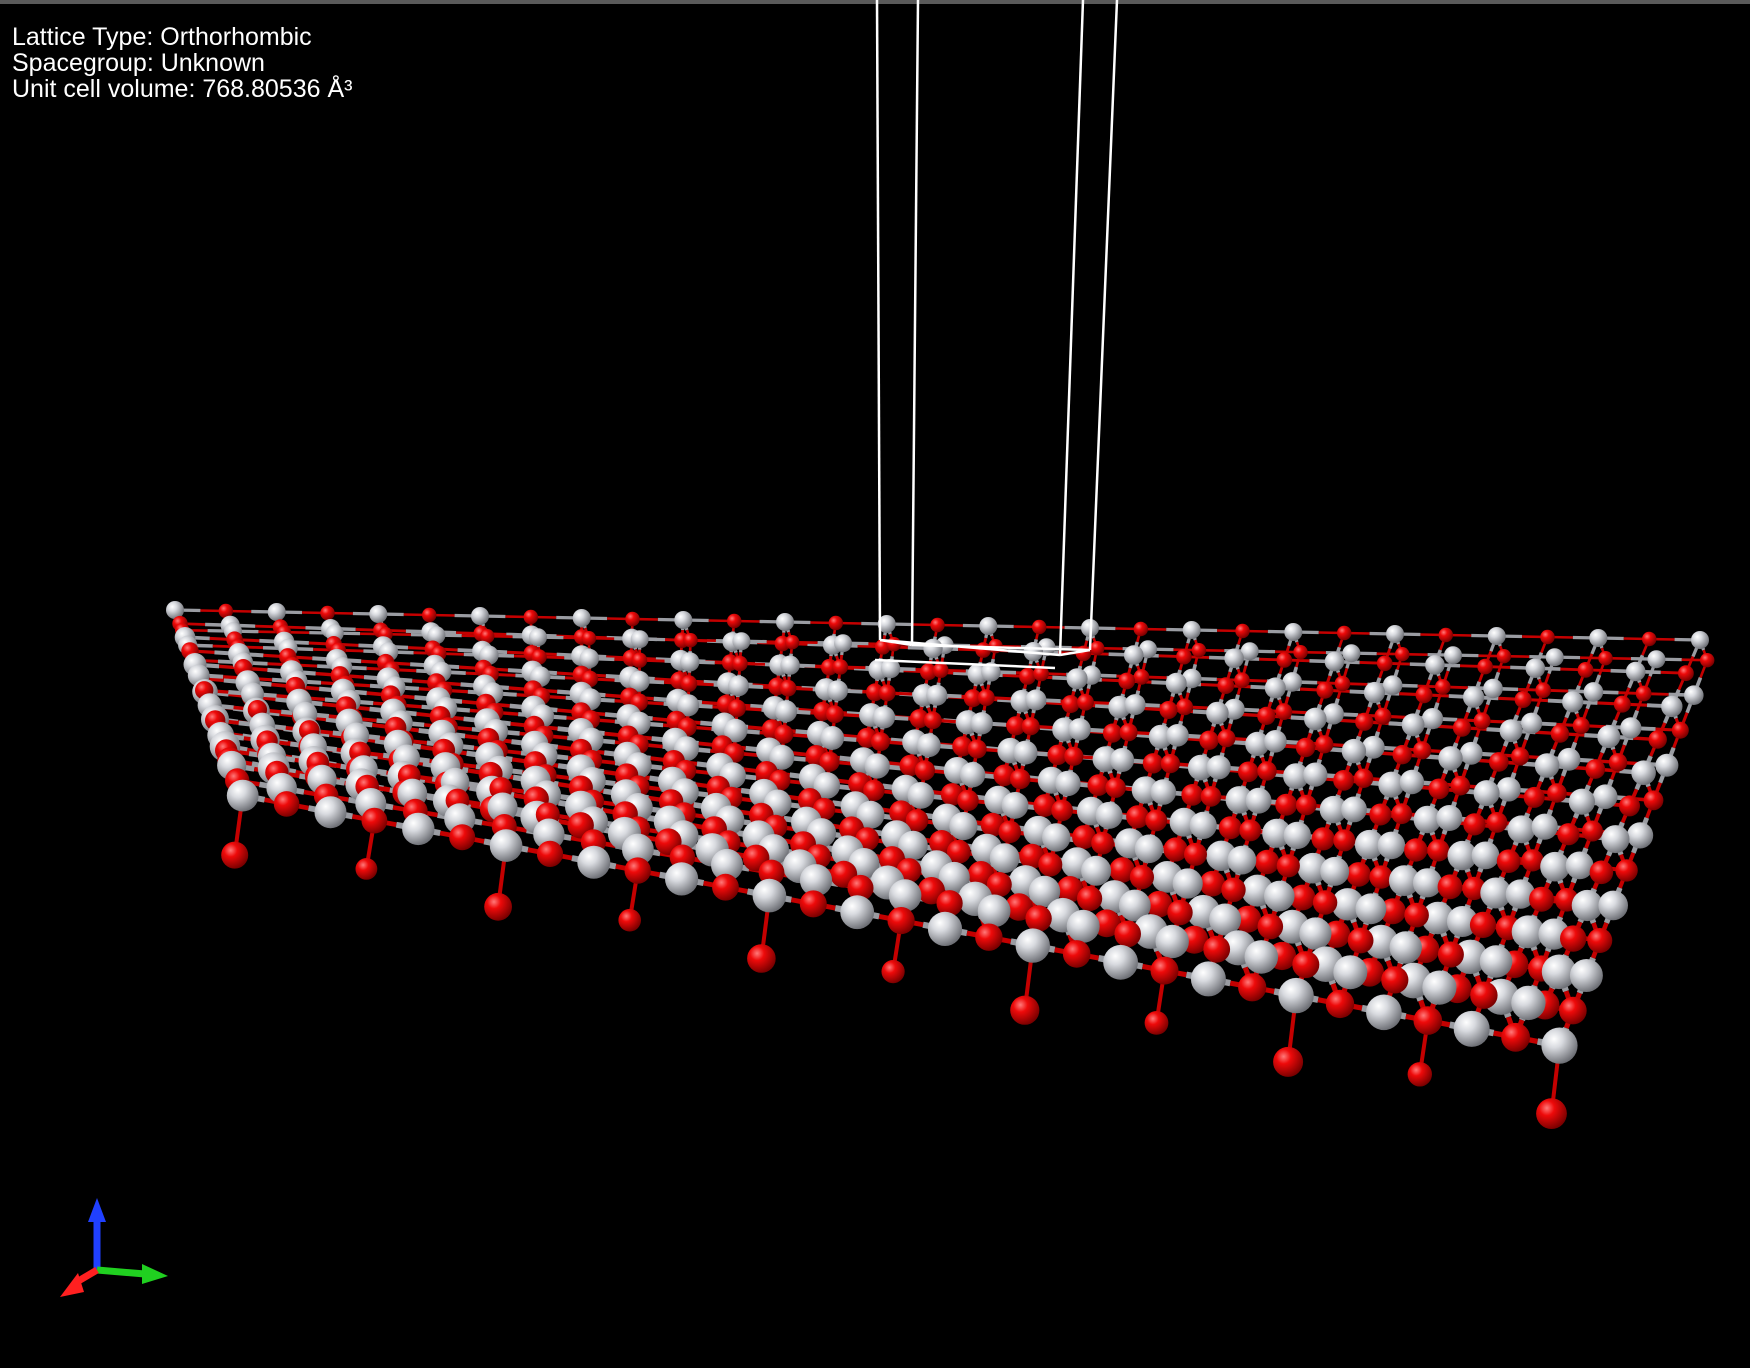 Image resolution: width=1750 pixels, height=1368 pixels. What do you see at coordinates (97, 1210) in the screenshot?
I see `z-axis-arrow` at bounding box center [97, 1210].